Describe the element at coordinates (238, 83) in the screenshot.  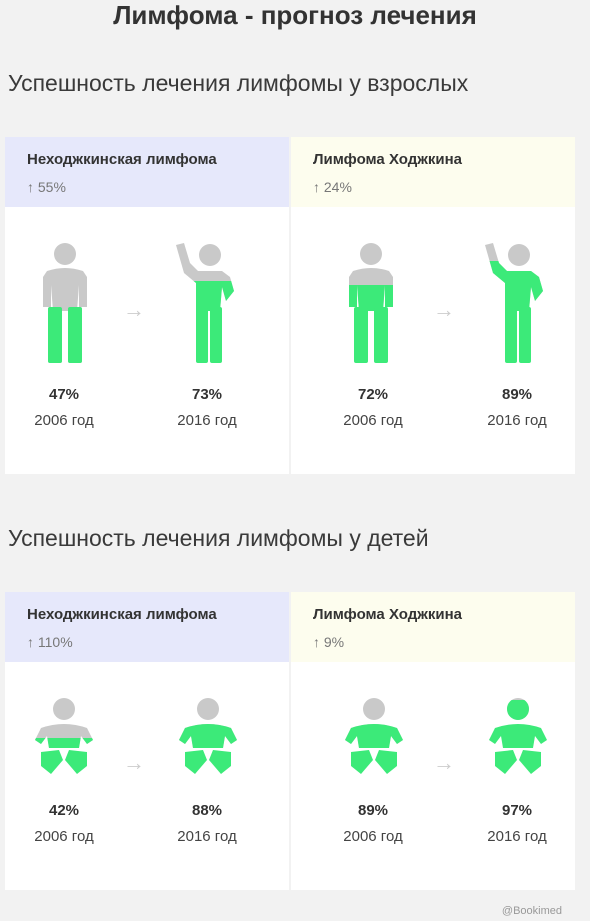
I see `adults-heading: Успешность лечения лимфомы у взрослых` at that location.